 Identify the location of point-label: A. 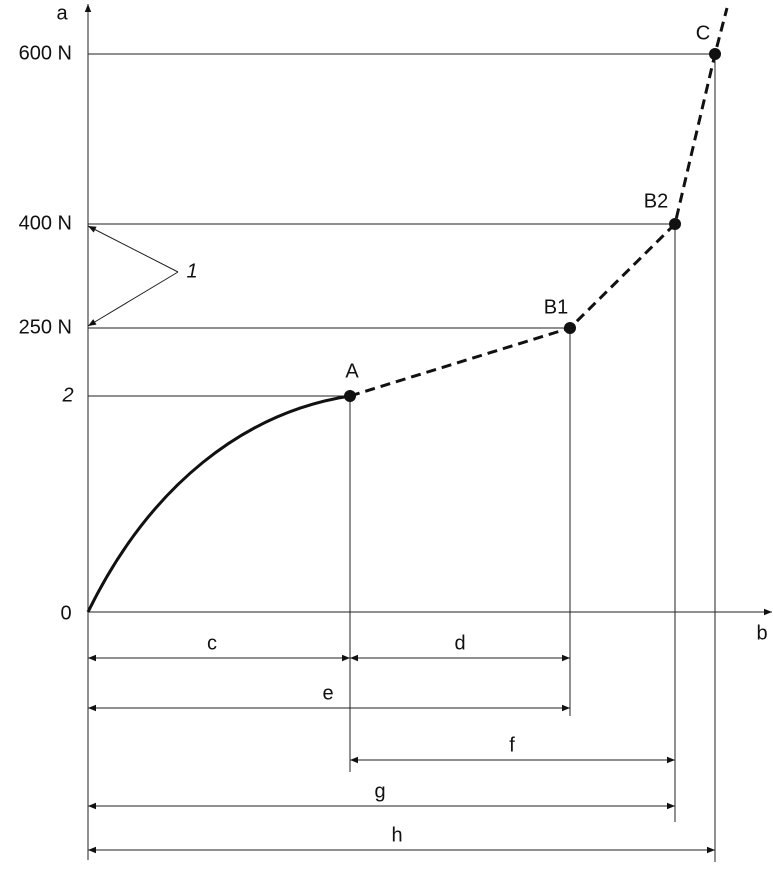
(352, 371).